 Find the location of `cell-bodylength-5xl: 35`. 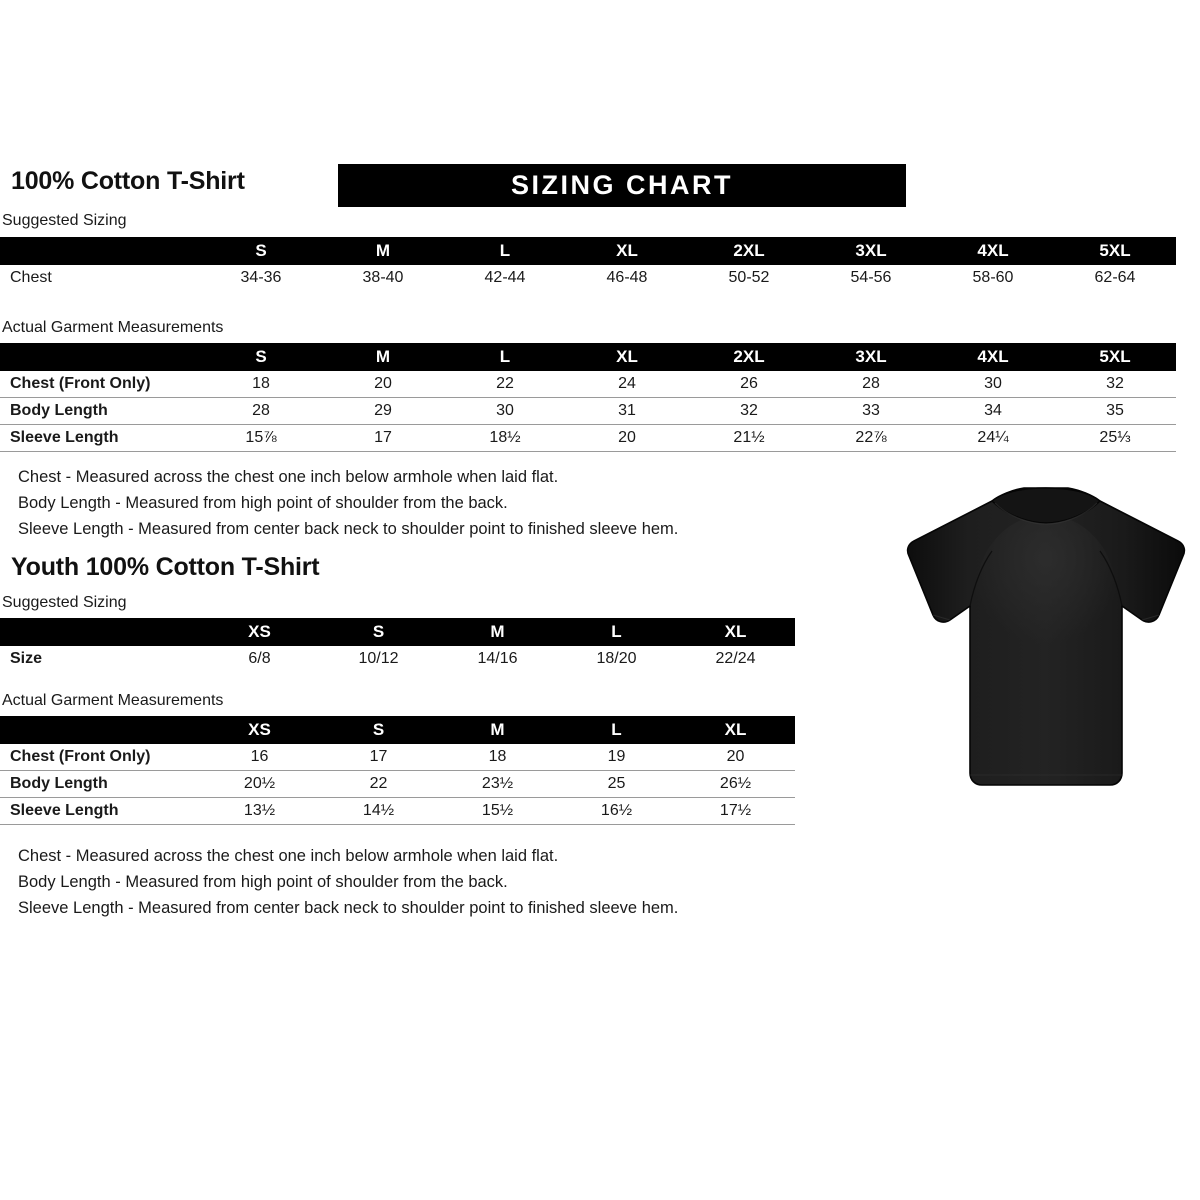

cell-bodylength-5xl: 35 is located at coordinates (1115, 411).